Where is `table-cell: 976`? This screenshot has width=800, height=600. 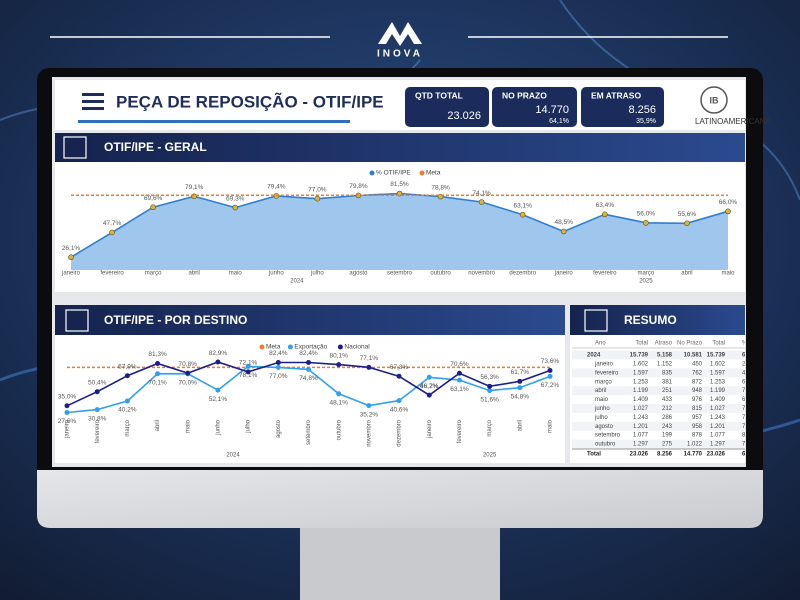 table-cell: 976 is located at coordinates (697, 400).